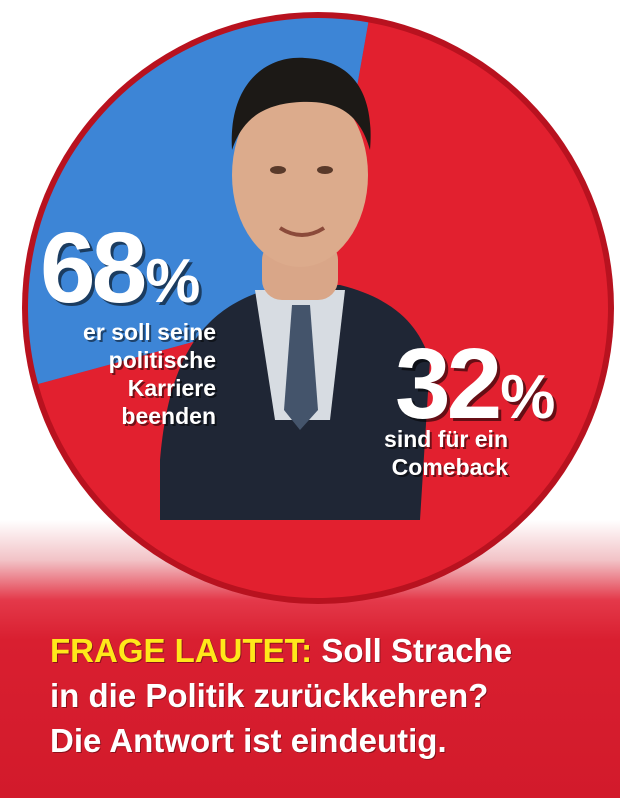  Describe the element at coordinates (446, 439) in the screenshot. I see `caption-comeback-line-1: sind für ein` at that location.